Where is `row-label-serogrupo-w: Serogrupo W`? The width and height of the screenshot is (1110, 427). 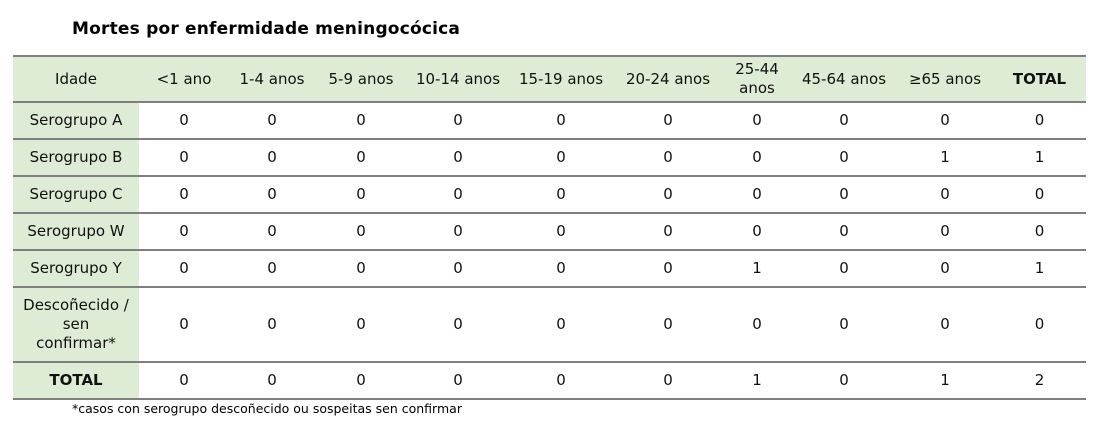 row-label-serogrupo-w: Serogrupo W is located at coordinates (76, 231).